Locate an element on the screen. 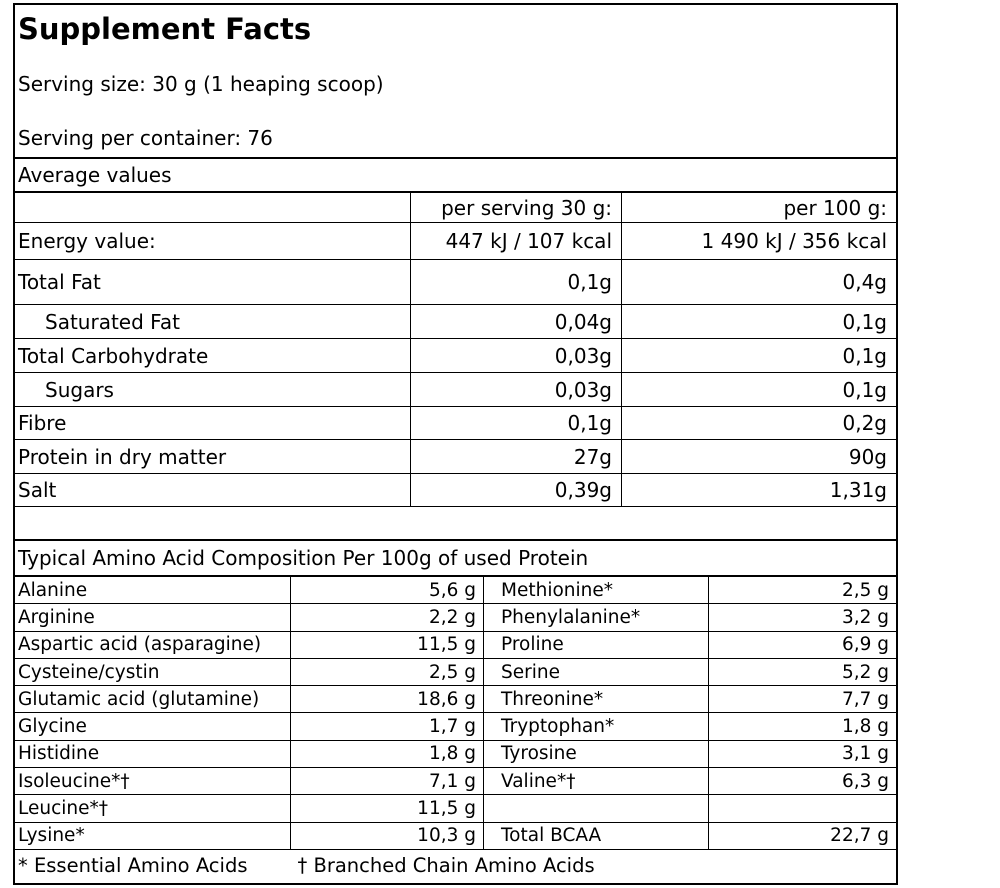 This screenshot has width=1000, height=888. amino-row: Leucine*† 11,5 g is located at coordinates (455, 809).